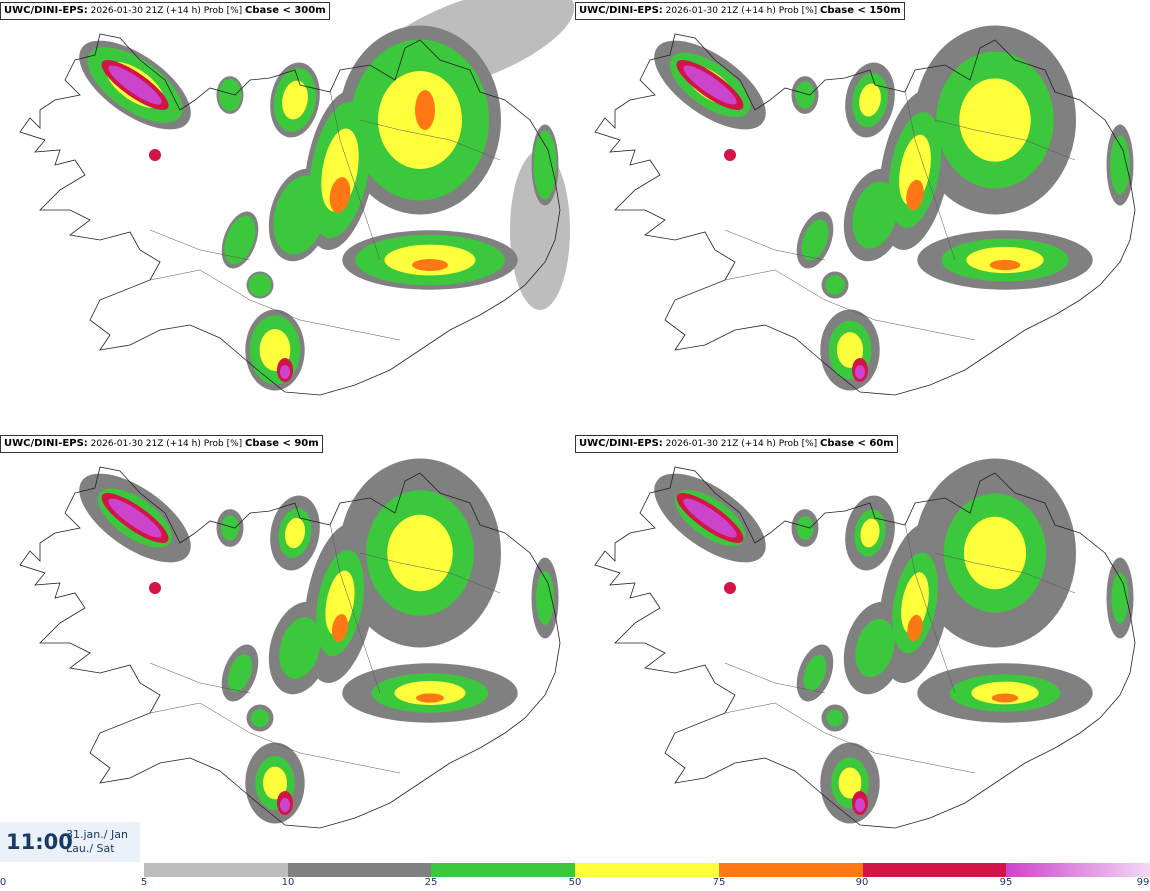 The height and width of the screenshot is (891, 1150). What do you see at coordinates (3, 882) in the screenshot?
I see `colorbar-tick-label: 0` at bounding box center [3, 882].